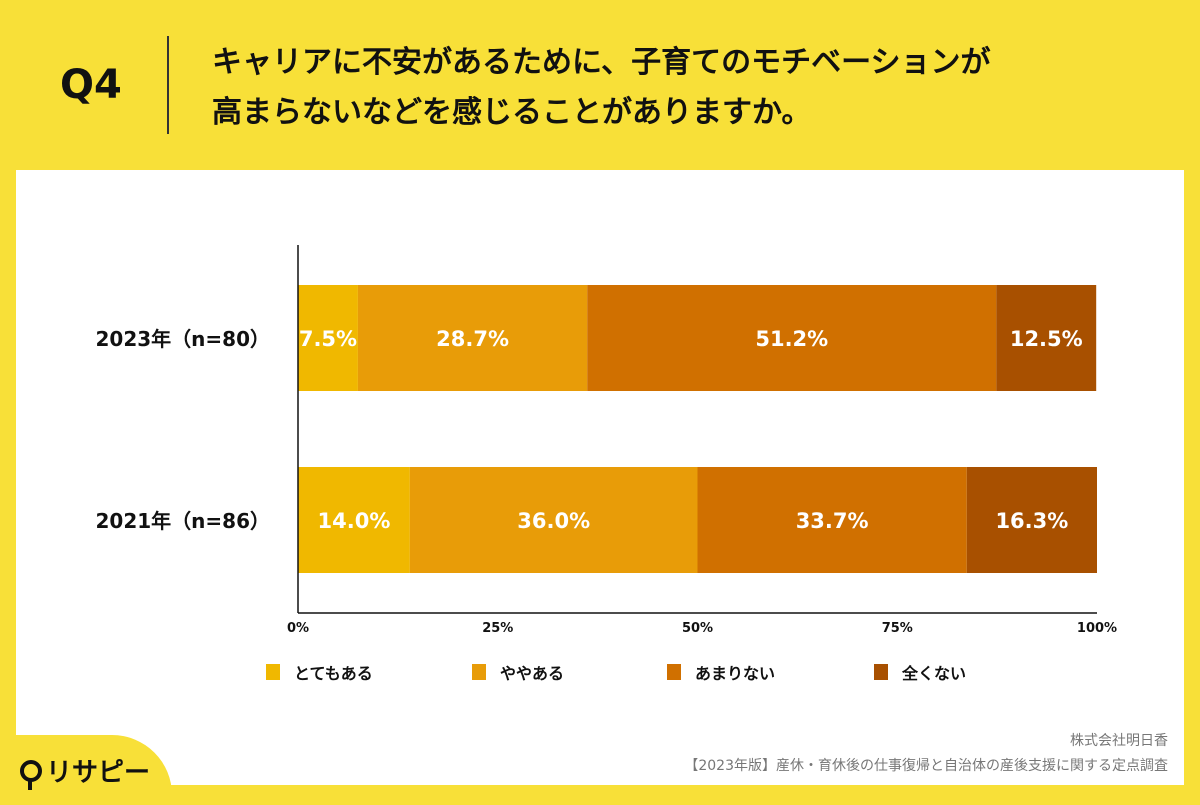 This screenshot has width=1200, height=805. What do you see at coordinates (298, 628) in the screenshot?
I see `x-tick-label: 0%` at bounding box center [298, 628].